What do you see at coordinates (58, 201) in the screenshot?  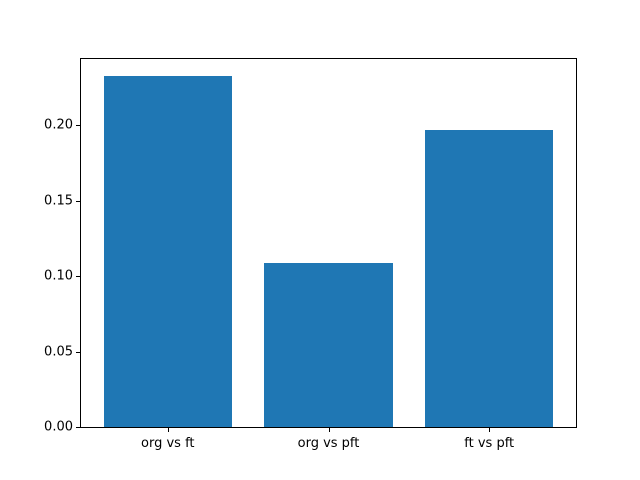 I see `y-tick-label: 0.15` at bounding box center [58, 201].